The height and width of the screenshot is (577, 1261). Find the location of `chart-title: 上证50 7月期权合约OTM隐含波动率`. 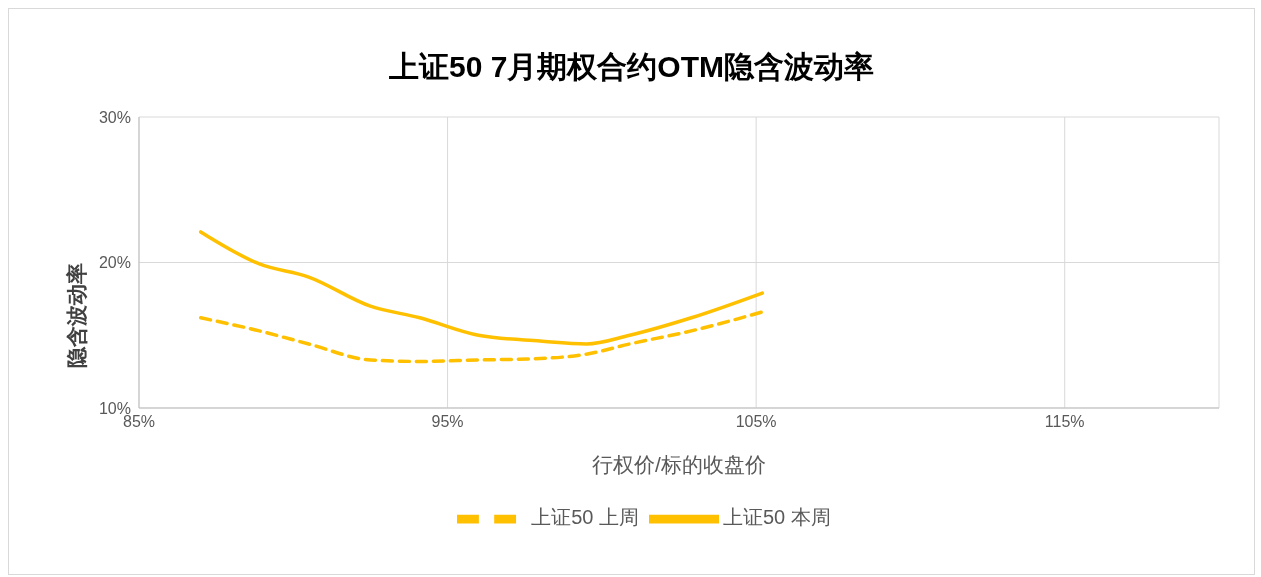

chart-title: 上证50 7月期权合约OTM隐含波动率 is located at coordinates (631, 67).